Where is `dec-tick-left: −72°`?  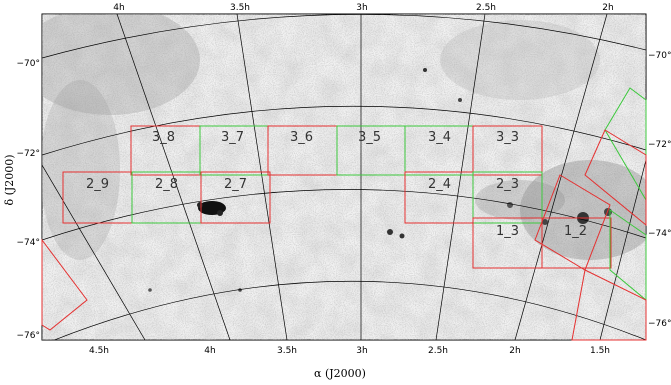 dec-tick-left: −72° is located at coordinates (29, 154).